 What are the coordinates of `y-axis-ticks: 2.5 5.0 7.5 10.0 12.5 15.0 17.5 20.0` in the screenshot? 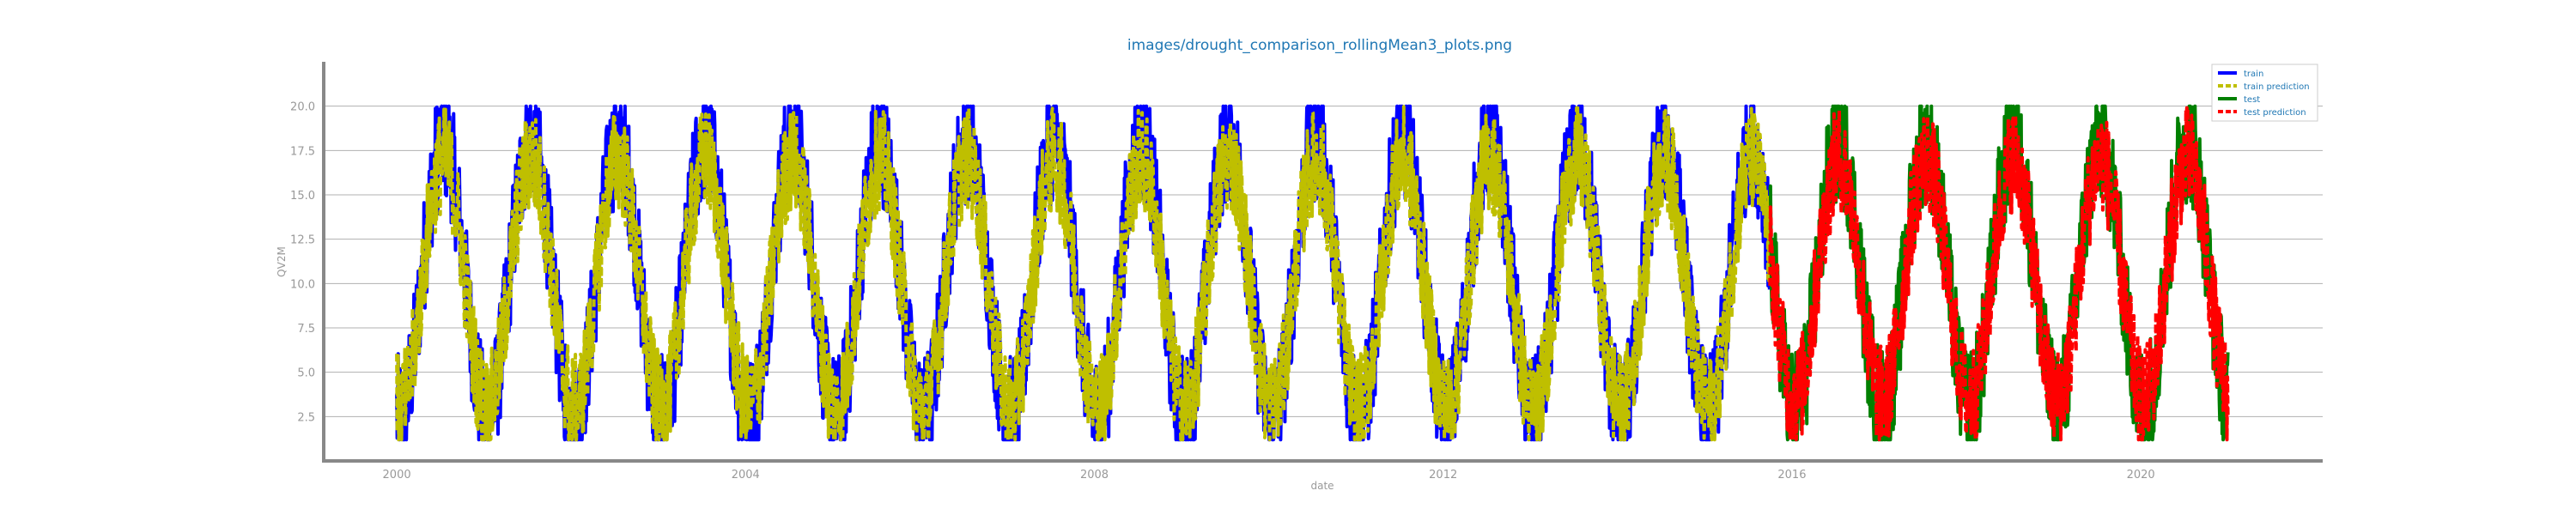 It's located at (302, 263).